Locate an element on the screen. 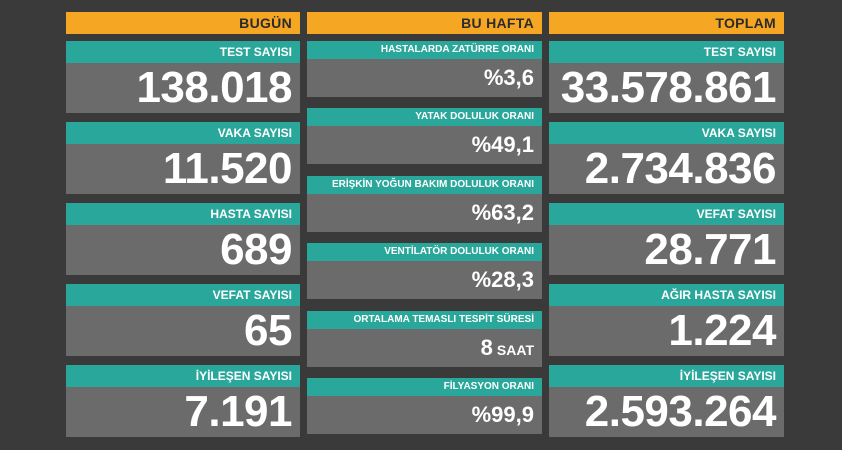  total-recovered-card: İYİLEŞEN SAYISI 2.593.264 is located at coordinates (666, 401).